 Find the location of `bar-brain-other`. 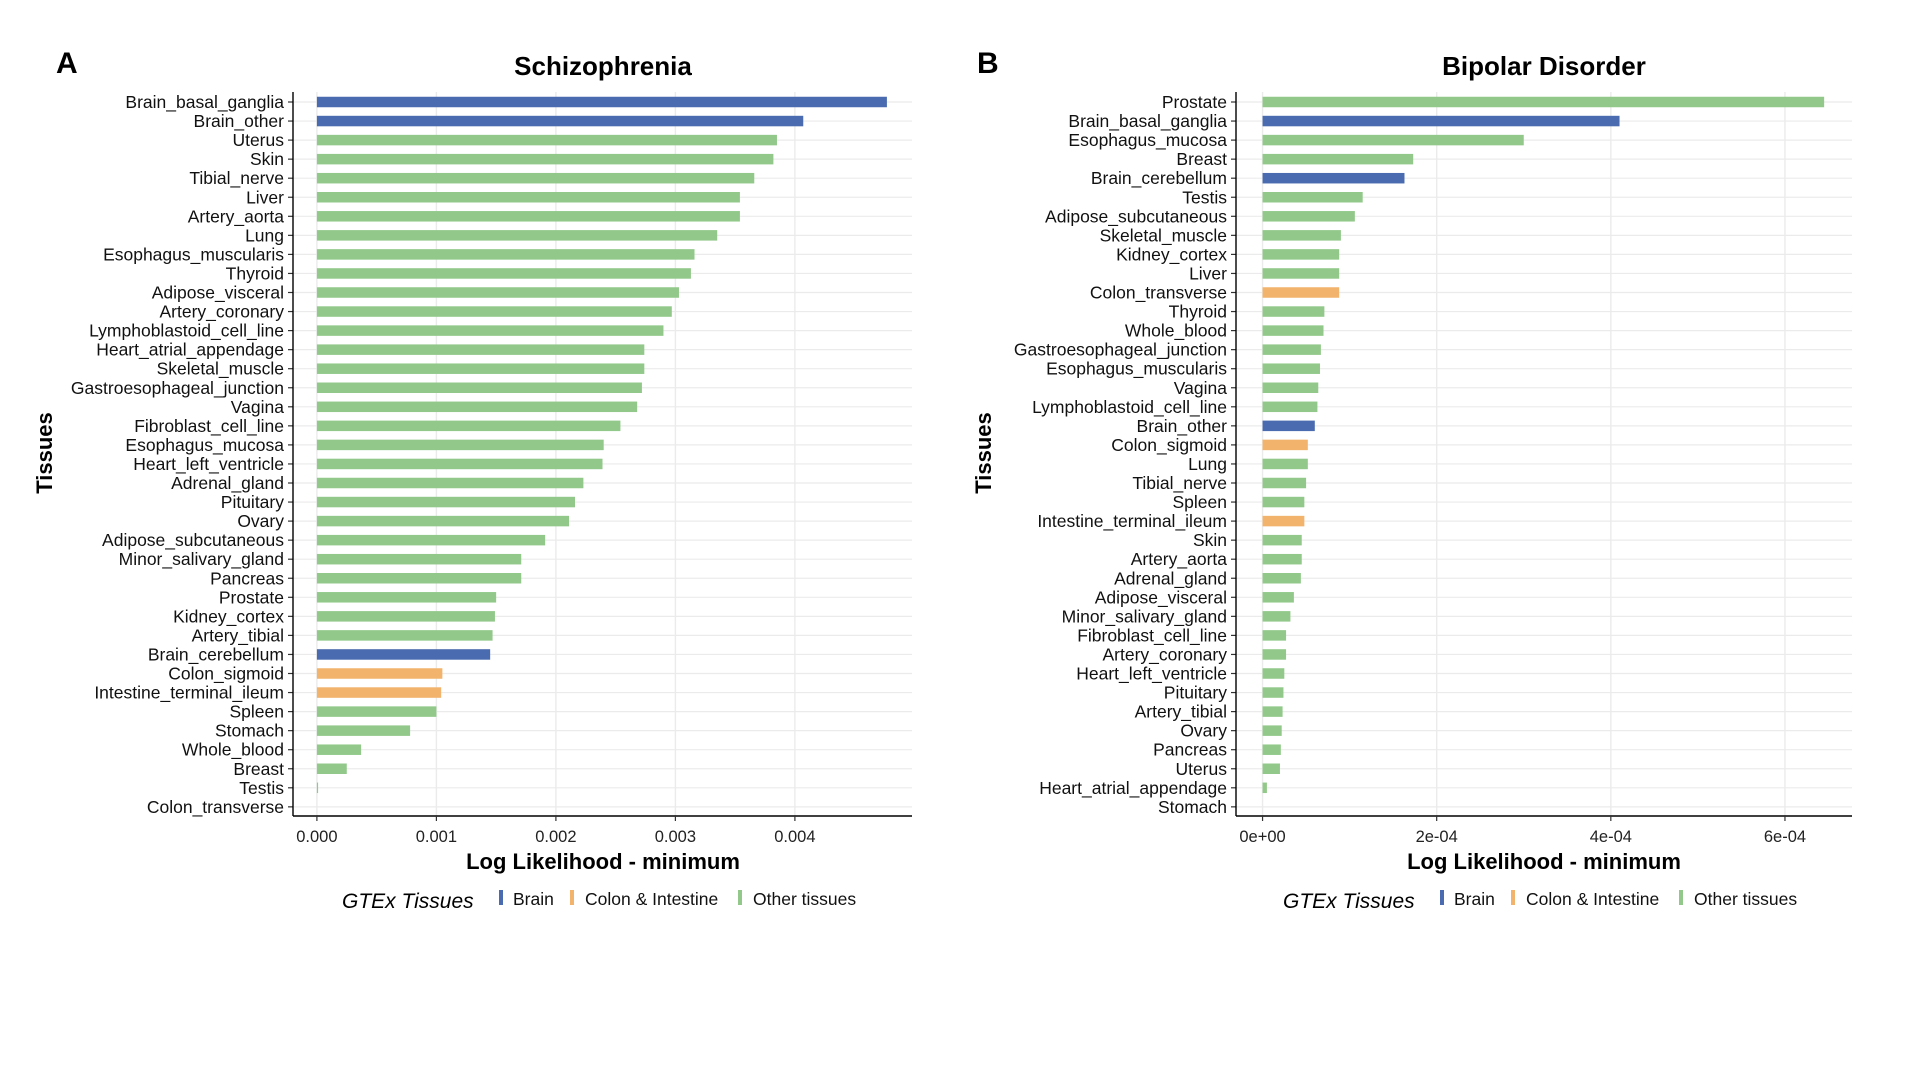

bar-brain-other is located at coordinates (1288, 426).